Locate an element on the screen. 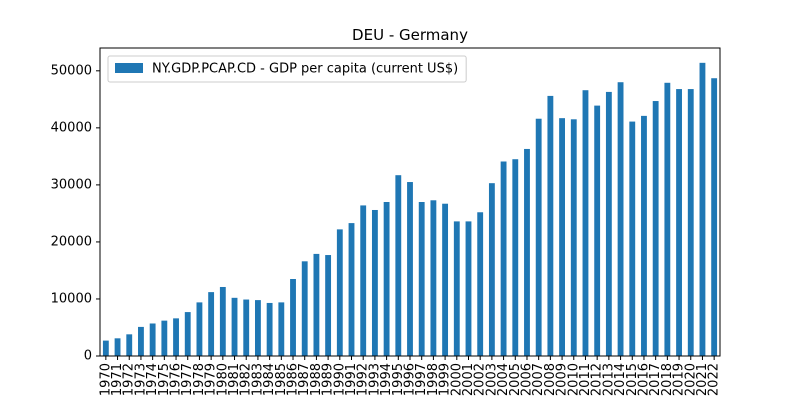 The width and height of the screenshot is (800, 400). bar-2002 is located at coordinates (480, 284).